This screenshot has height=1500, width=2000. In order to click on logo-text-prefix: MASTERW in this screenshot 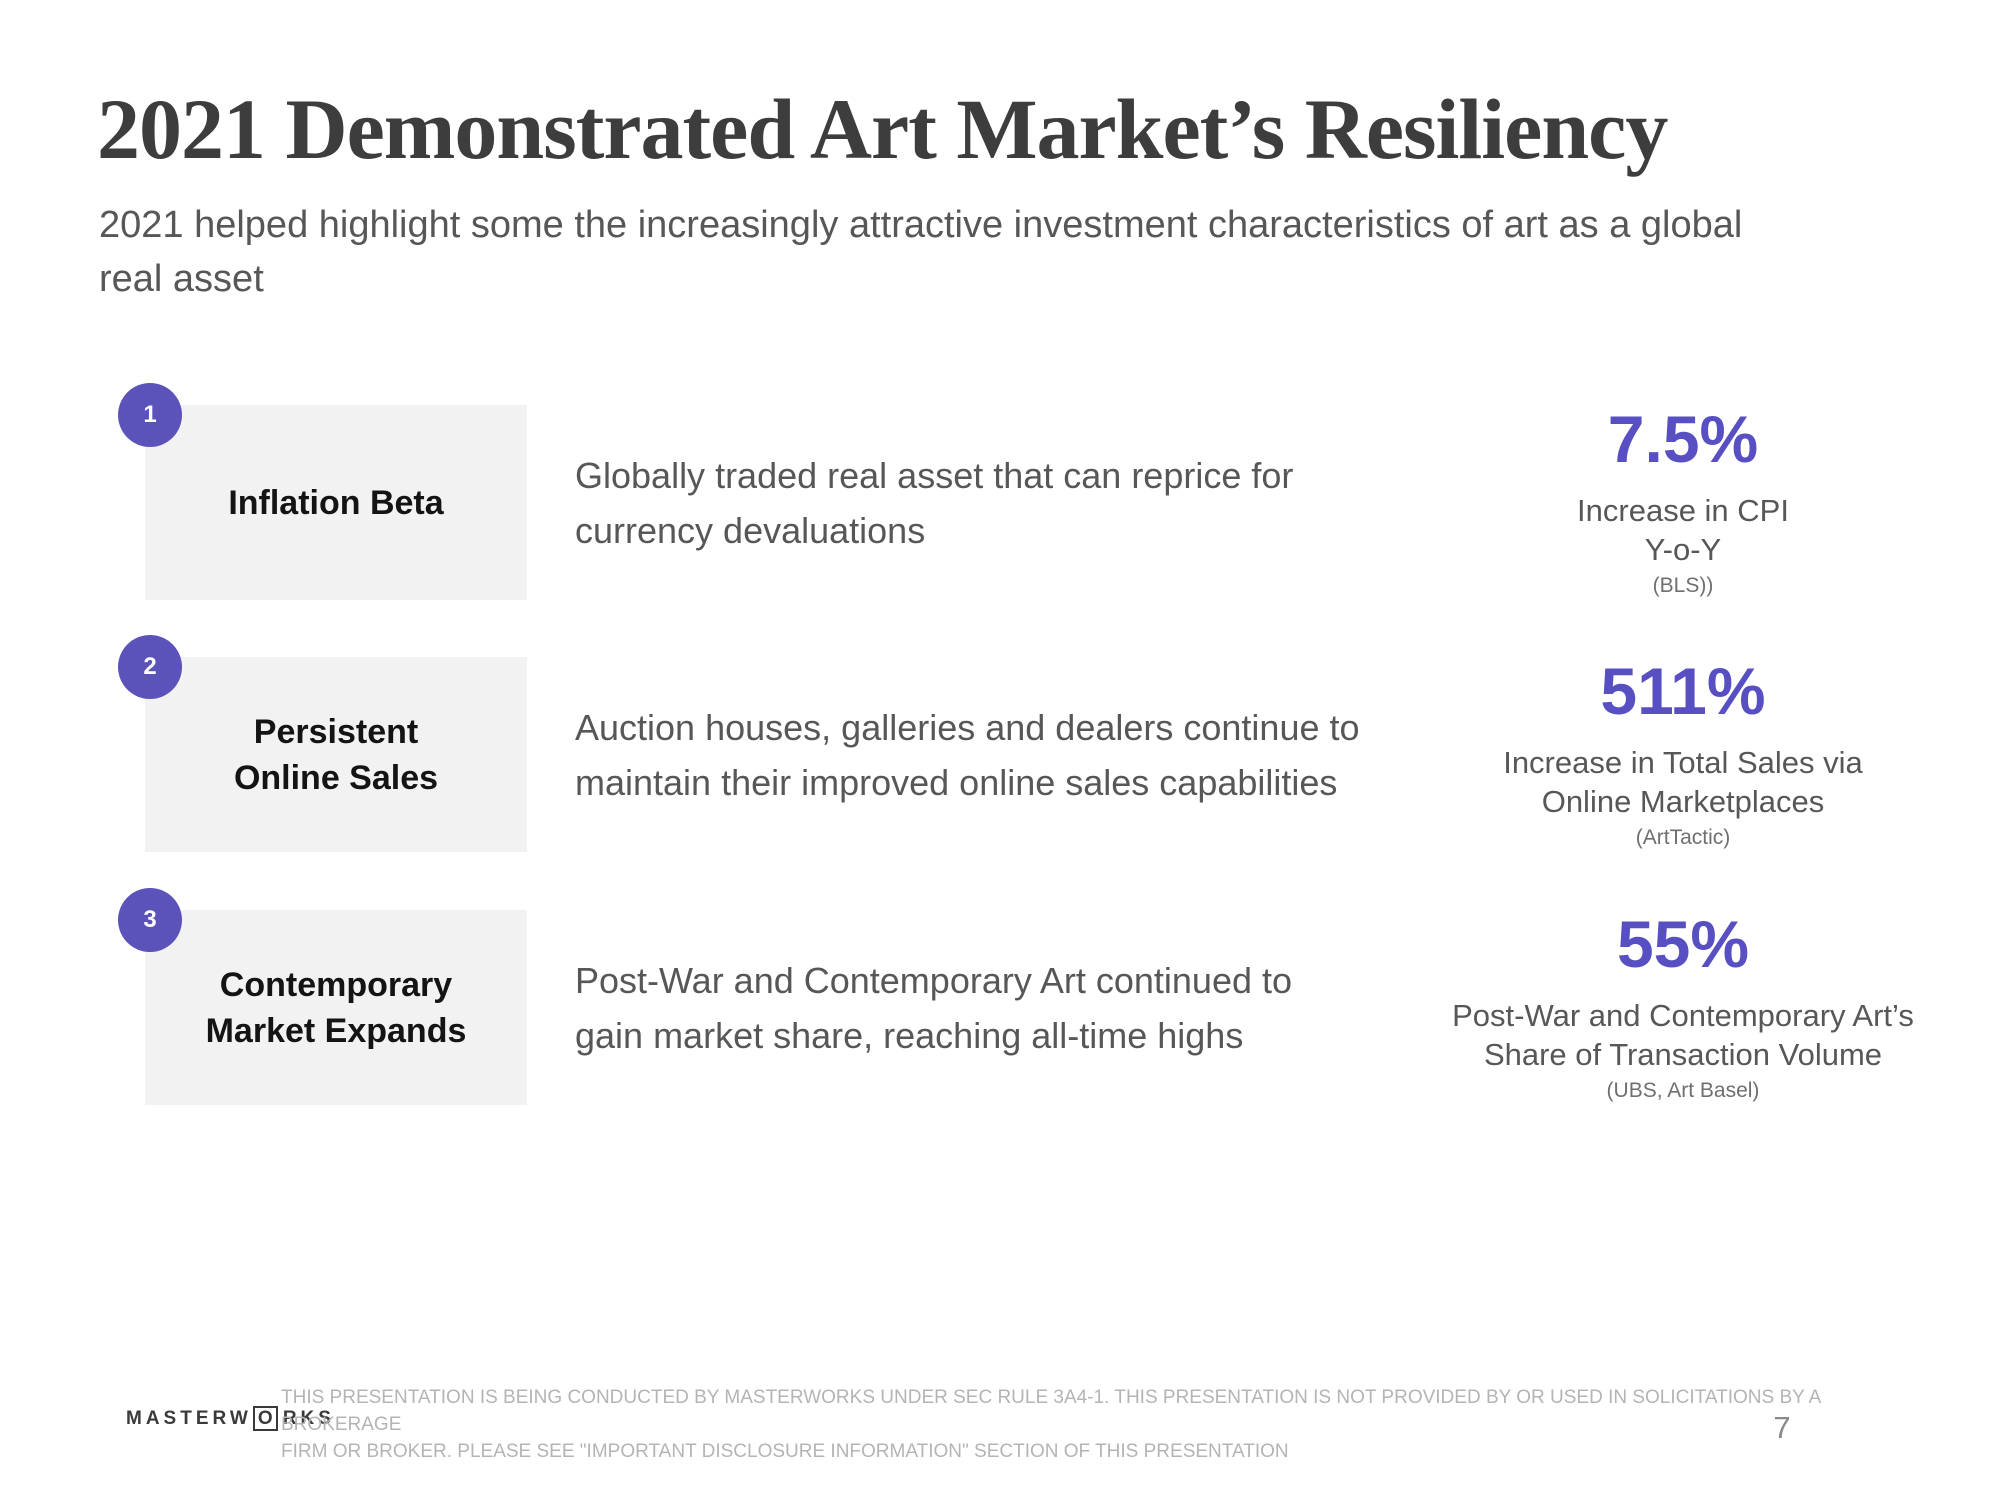, I will do `click(189, 1418)`.